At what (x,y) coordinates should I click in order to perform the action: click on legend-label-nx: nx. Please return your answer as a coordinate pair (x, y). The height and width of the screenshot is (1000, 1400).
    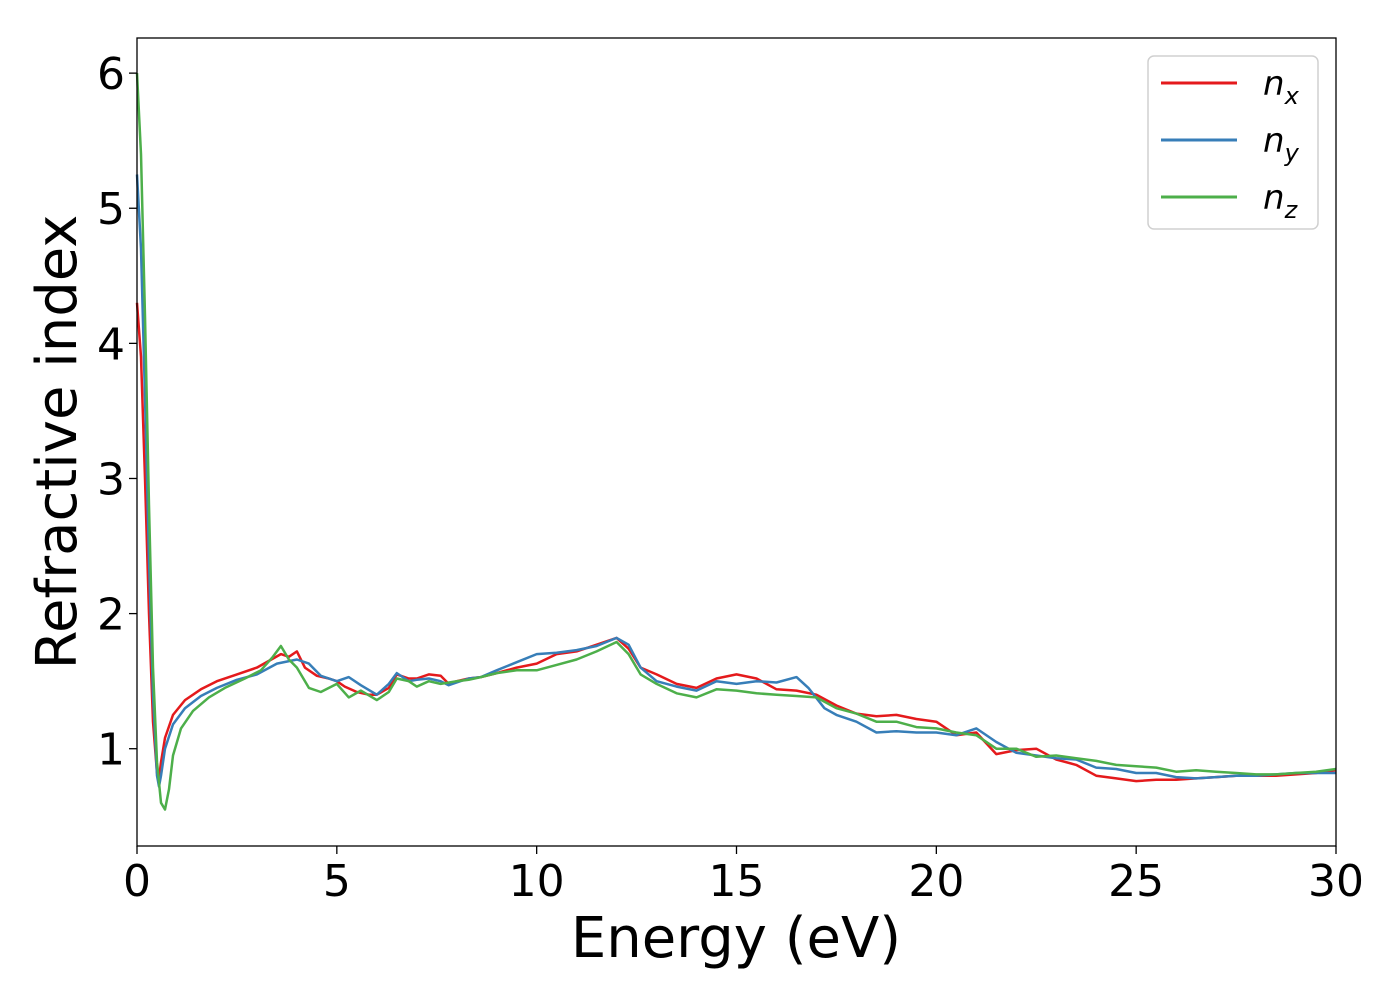
    Looking at the image, I should click on (1281, 87).